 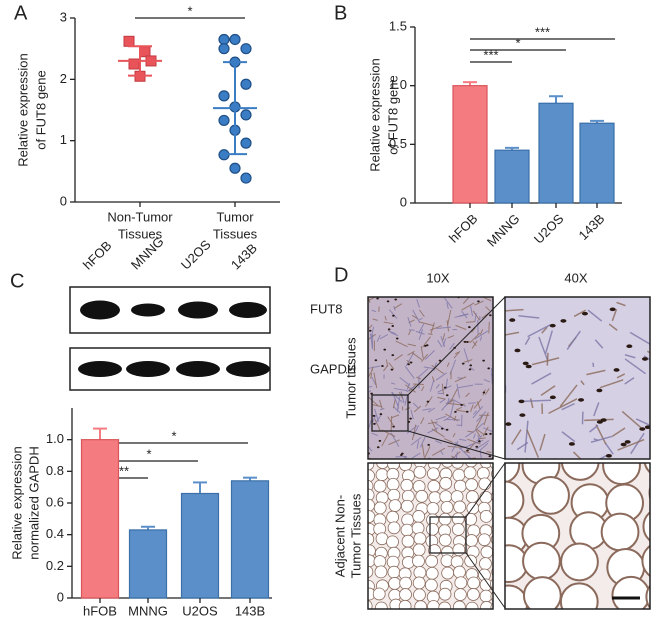 What do you see at coordinates (129, 41) in the screenshot?
I see `data-point` at bounding box center [129, 41].